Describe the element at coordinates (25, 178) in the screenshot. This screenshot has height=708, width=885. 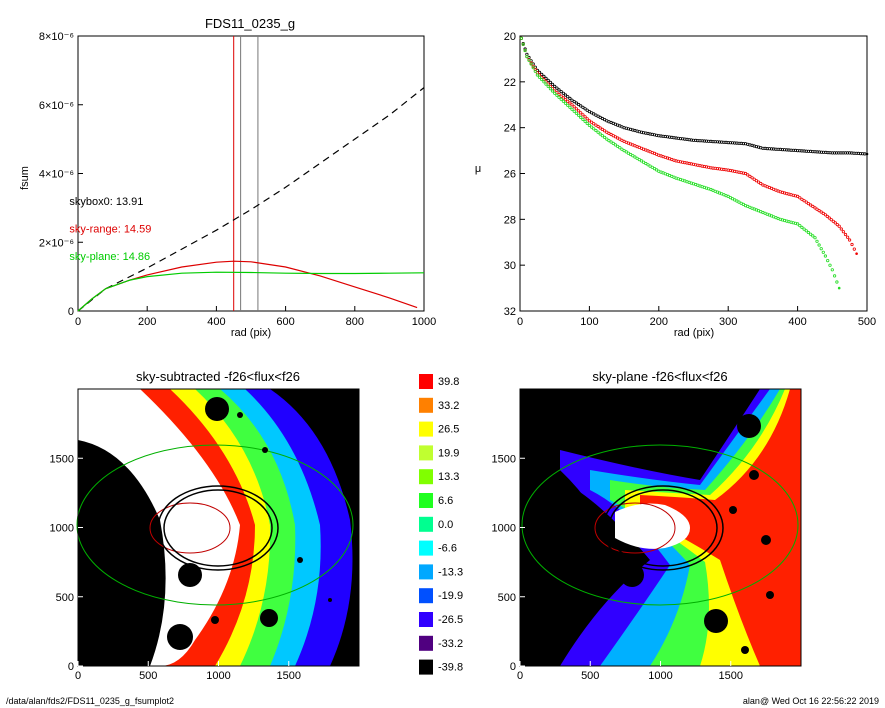
I see `fsum-plot-ylabel: fsum` at that location.